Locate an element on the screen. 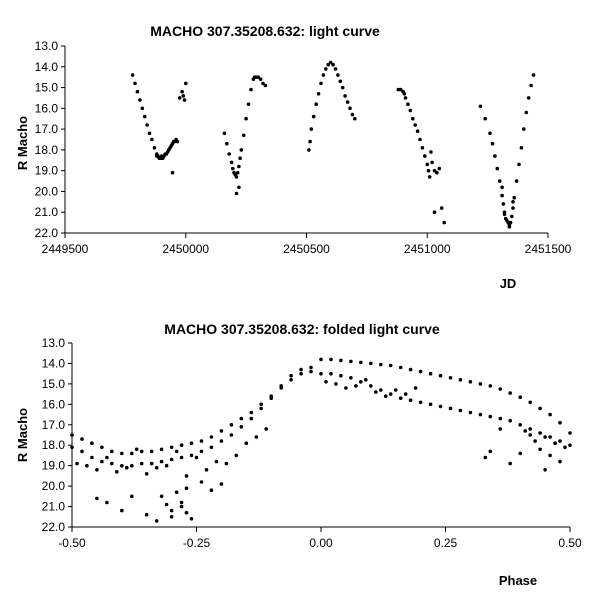 Image resolution: width=600 pixels, height=600 pixels. y-tick-label: 22.0 is located at coordinates (47, 233).